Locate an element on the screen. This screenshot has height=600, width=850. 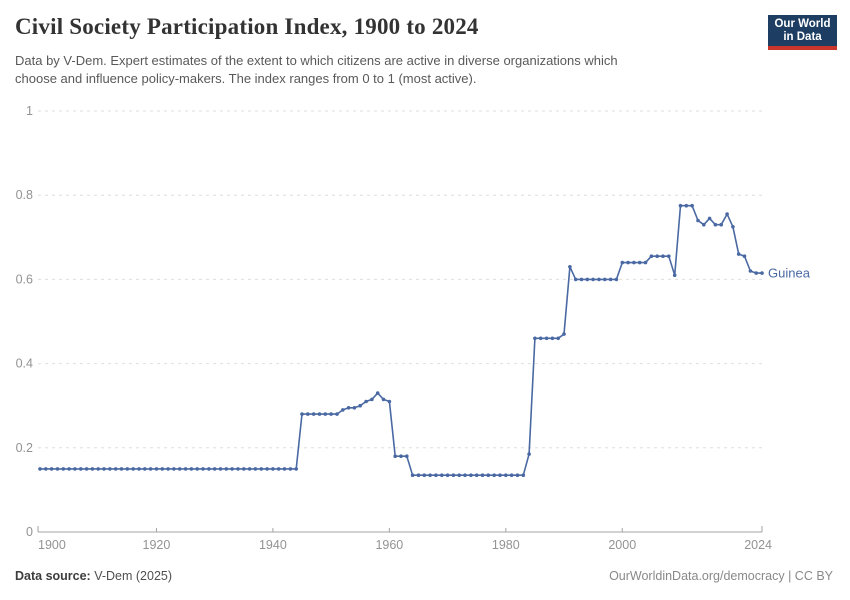
x-tick-label: 2024 is located at coordinates (758, 545).